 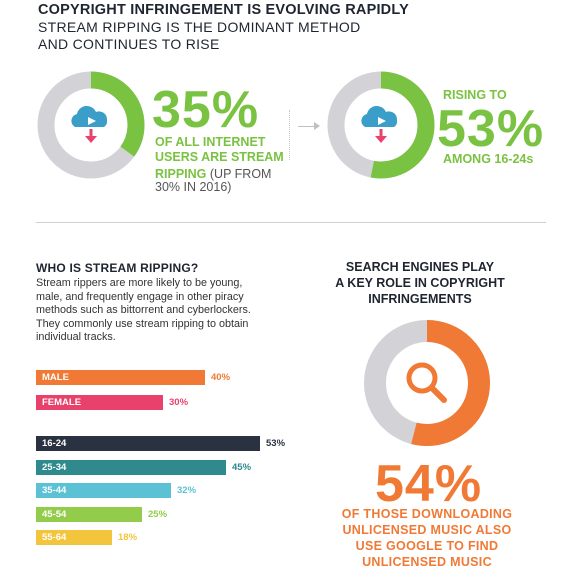 What do you see at coordinates (307, 126) in the screenshot?
I see `connector-arrow-line` at bounding box center [307, 126].